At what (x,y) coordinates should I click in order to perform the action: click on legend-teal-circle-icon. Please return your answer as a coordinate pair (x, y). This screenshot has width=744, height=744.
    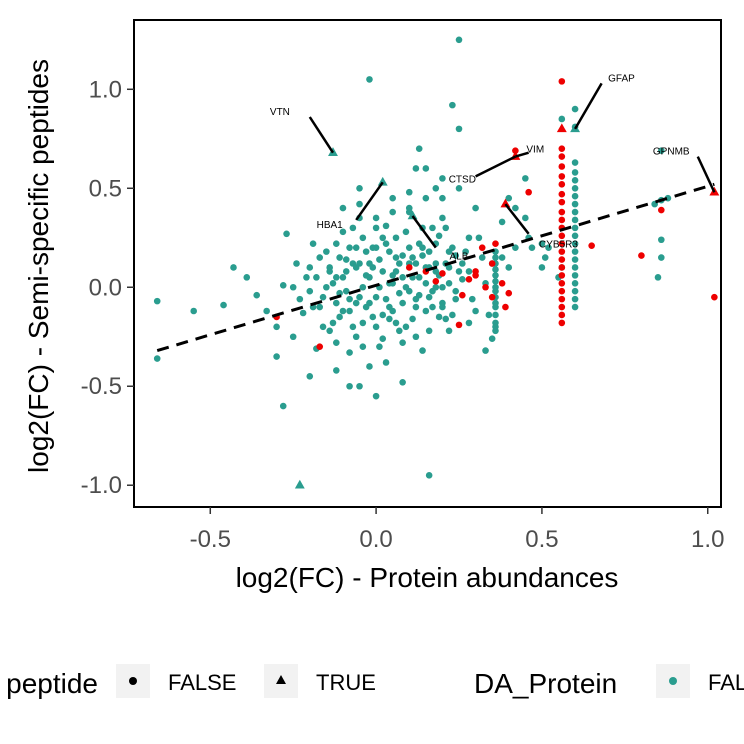
    Looking at the image, I should click on (673, 681).